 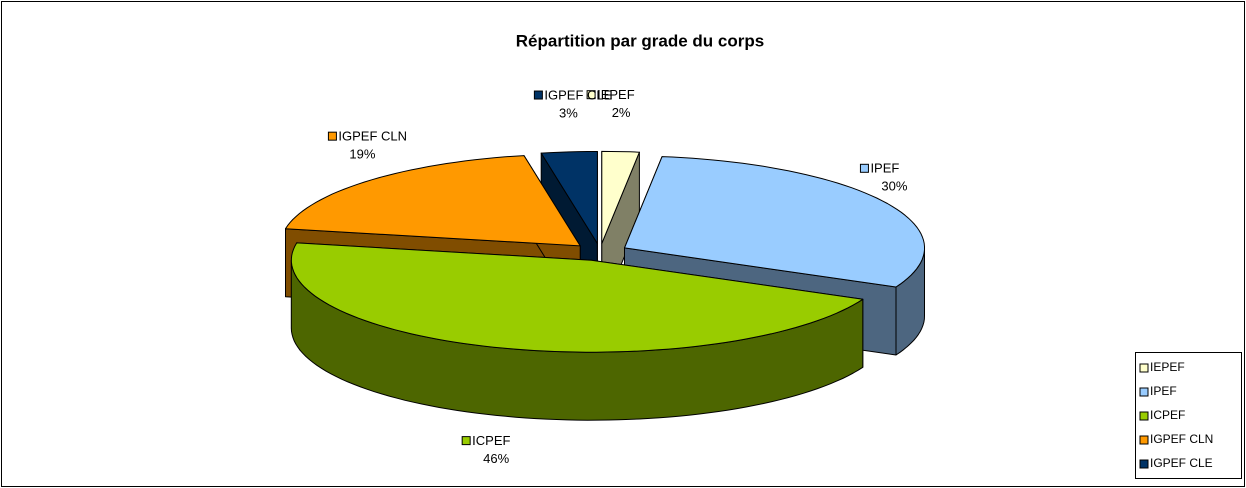 I want to click on data-label-value: 30%, so click(x=894, y=186).